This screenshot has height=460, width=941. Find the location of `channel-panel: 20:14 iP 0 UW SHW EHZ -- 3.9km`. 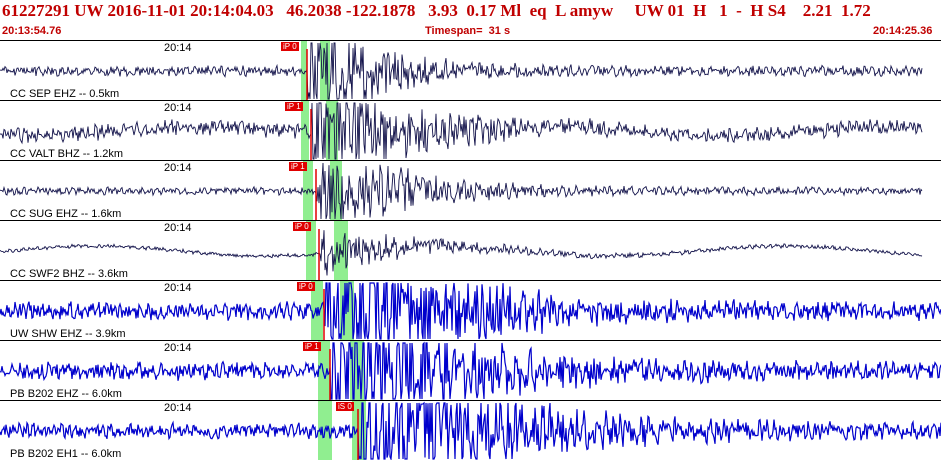

channel-panel: 20:14 iP 0 UW SHW EHZ -- 3.9km is located at coordinates (470, 310).